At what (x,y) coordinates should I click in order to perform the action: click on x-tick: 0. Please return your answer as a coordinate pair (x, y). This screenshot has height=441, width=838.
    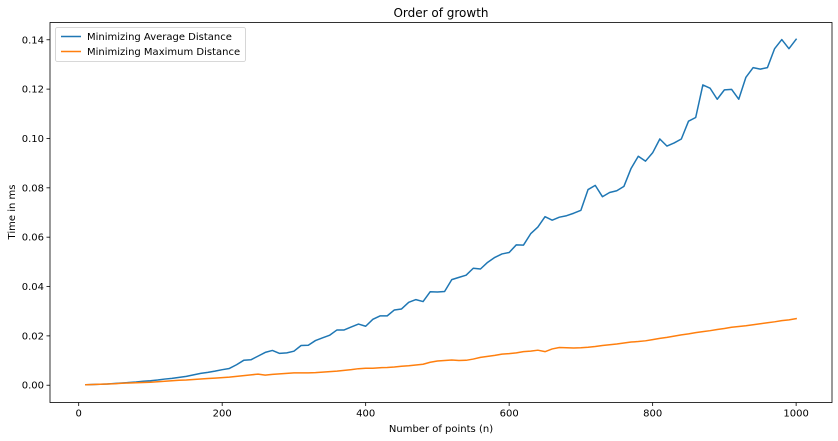
    Looking at the image, I should click on (79, 411).